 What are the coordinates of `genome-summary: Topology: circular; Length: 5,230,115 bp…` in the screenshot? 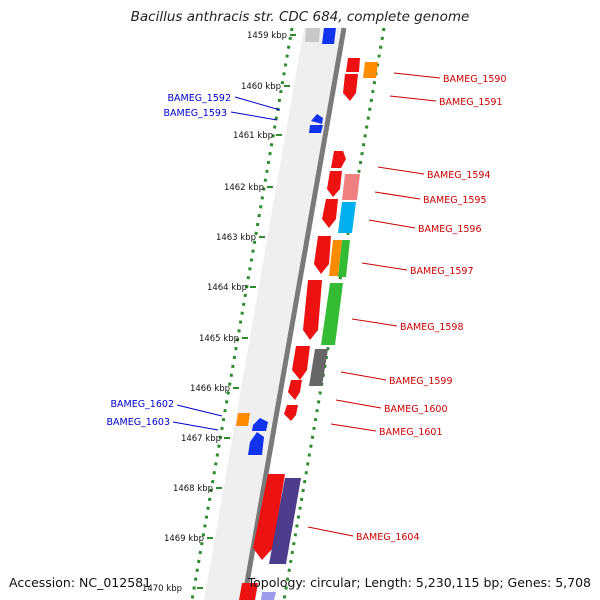 It's located at (419, 582).